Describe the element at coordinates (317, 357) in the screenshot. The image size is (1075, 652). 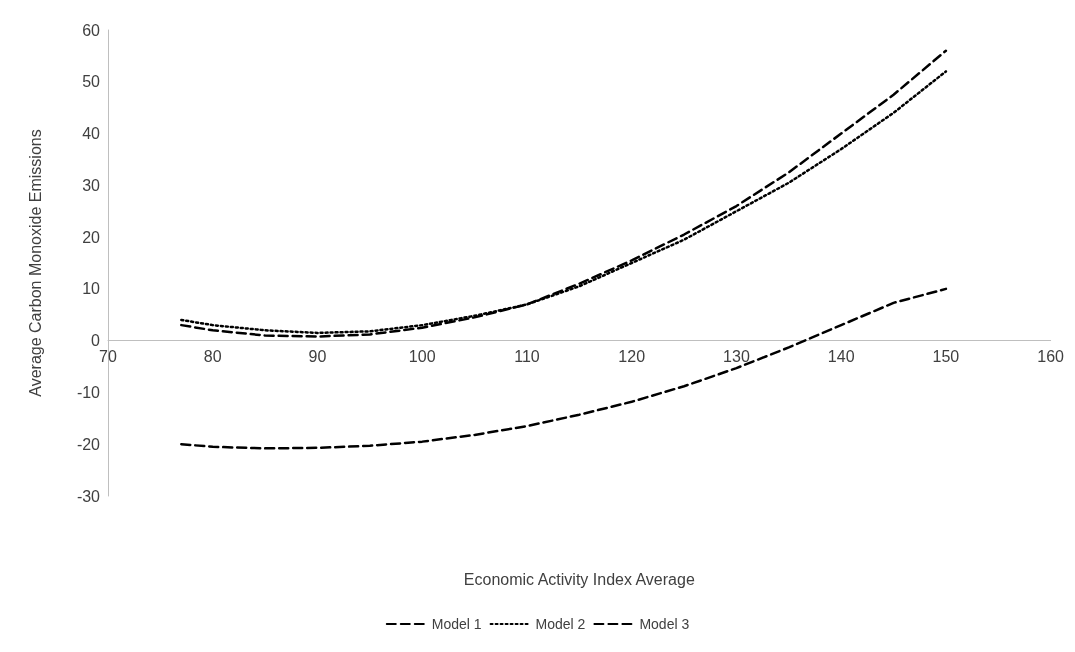
I see `x-tick-label: 90` at that location.